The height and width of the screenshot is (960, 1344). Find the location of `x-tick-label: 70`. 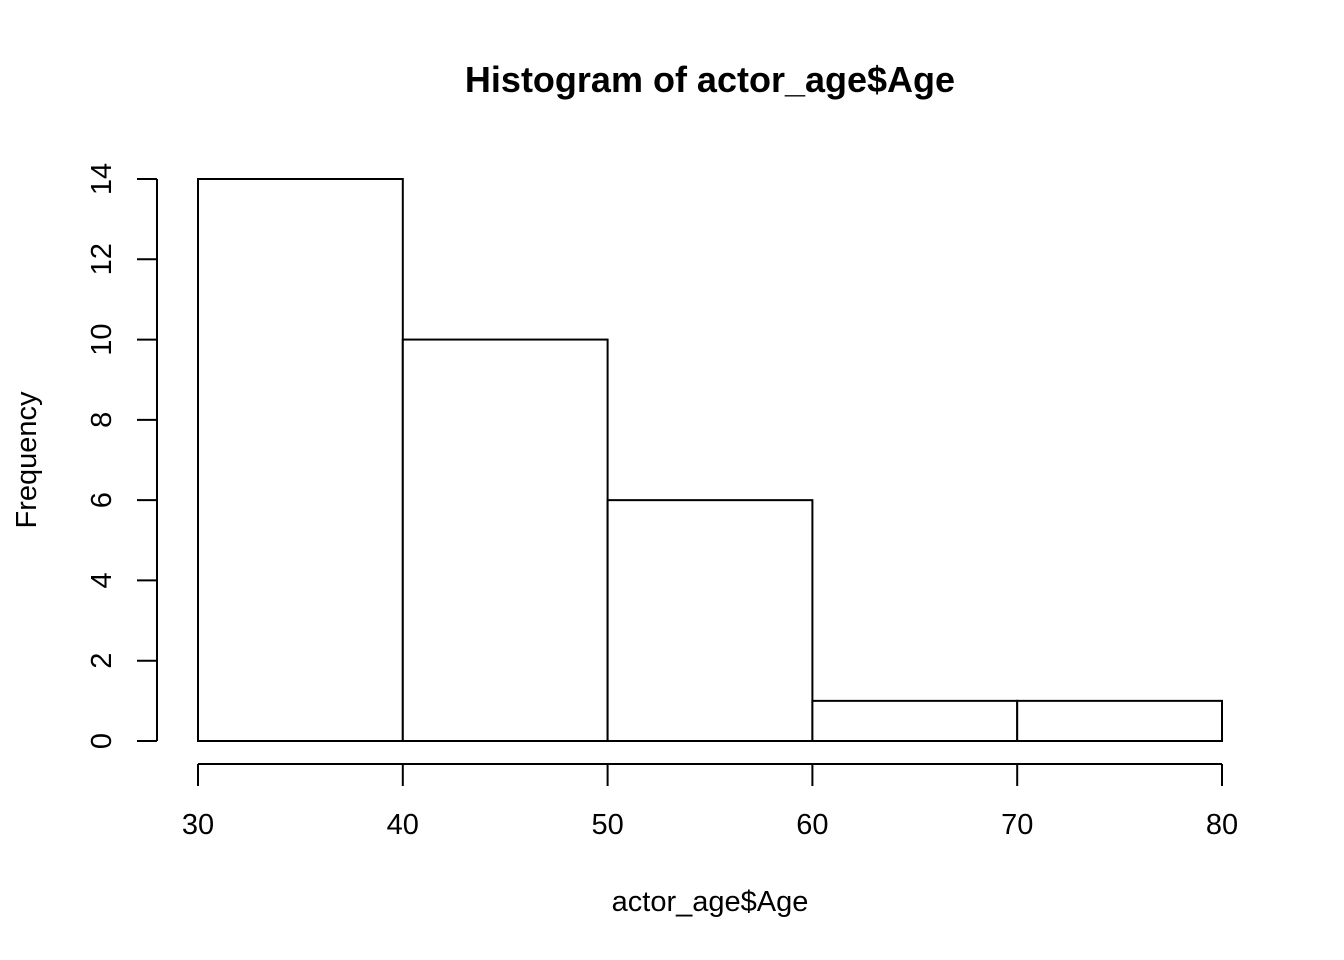

x-tick-label: 70 is located at coordinates (1017, 825).